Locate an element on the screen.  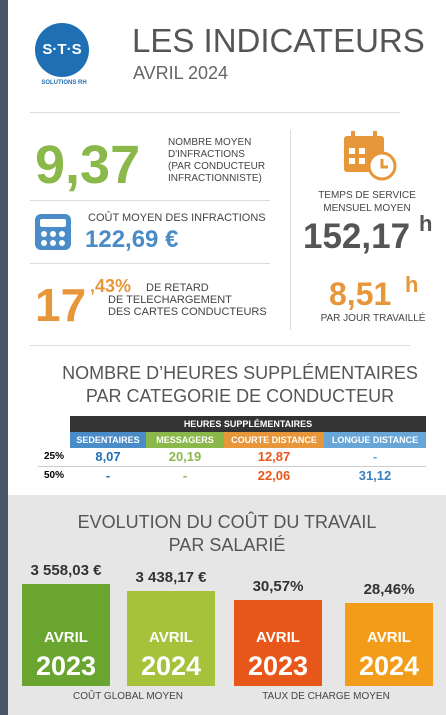
label-line: TEMPS DE SERVICE is located at coordinates (367, 195).